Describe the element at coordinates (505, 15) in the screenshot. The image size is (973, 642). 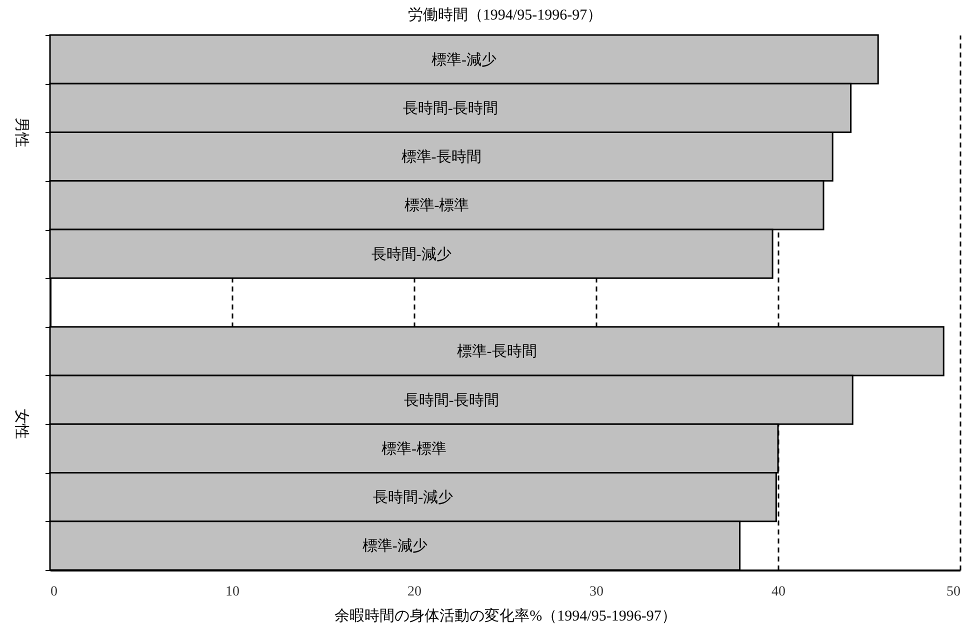
I see `chart-title: 労働時間（1994/95-1996-97）` at that location.